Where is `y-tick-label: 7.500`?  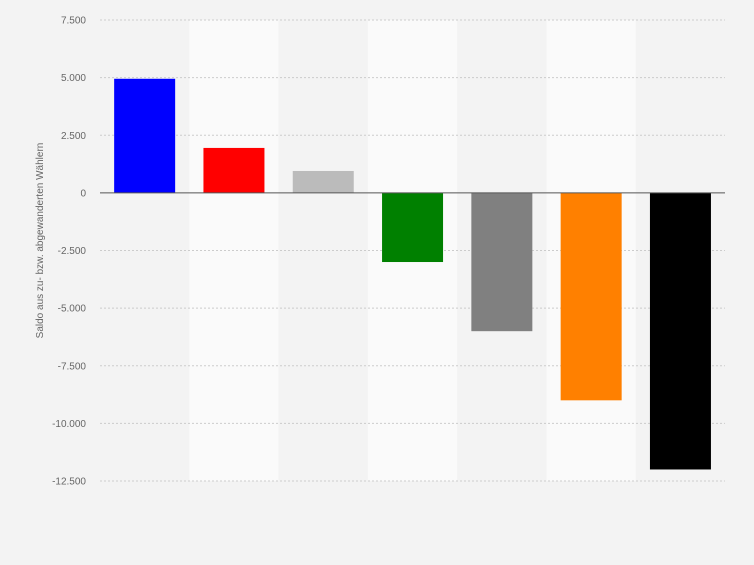
y-tick-label: 7.500 is located at coordinates (73, 21).